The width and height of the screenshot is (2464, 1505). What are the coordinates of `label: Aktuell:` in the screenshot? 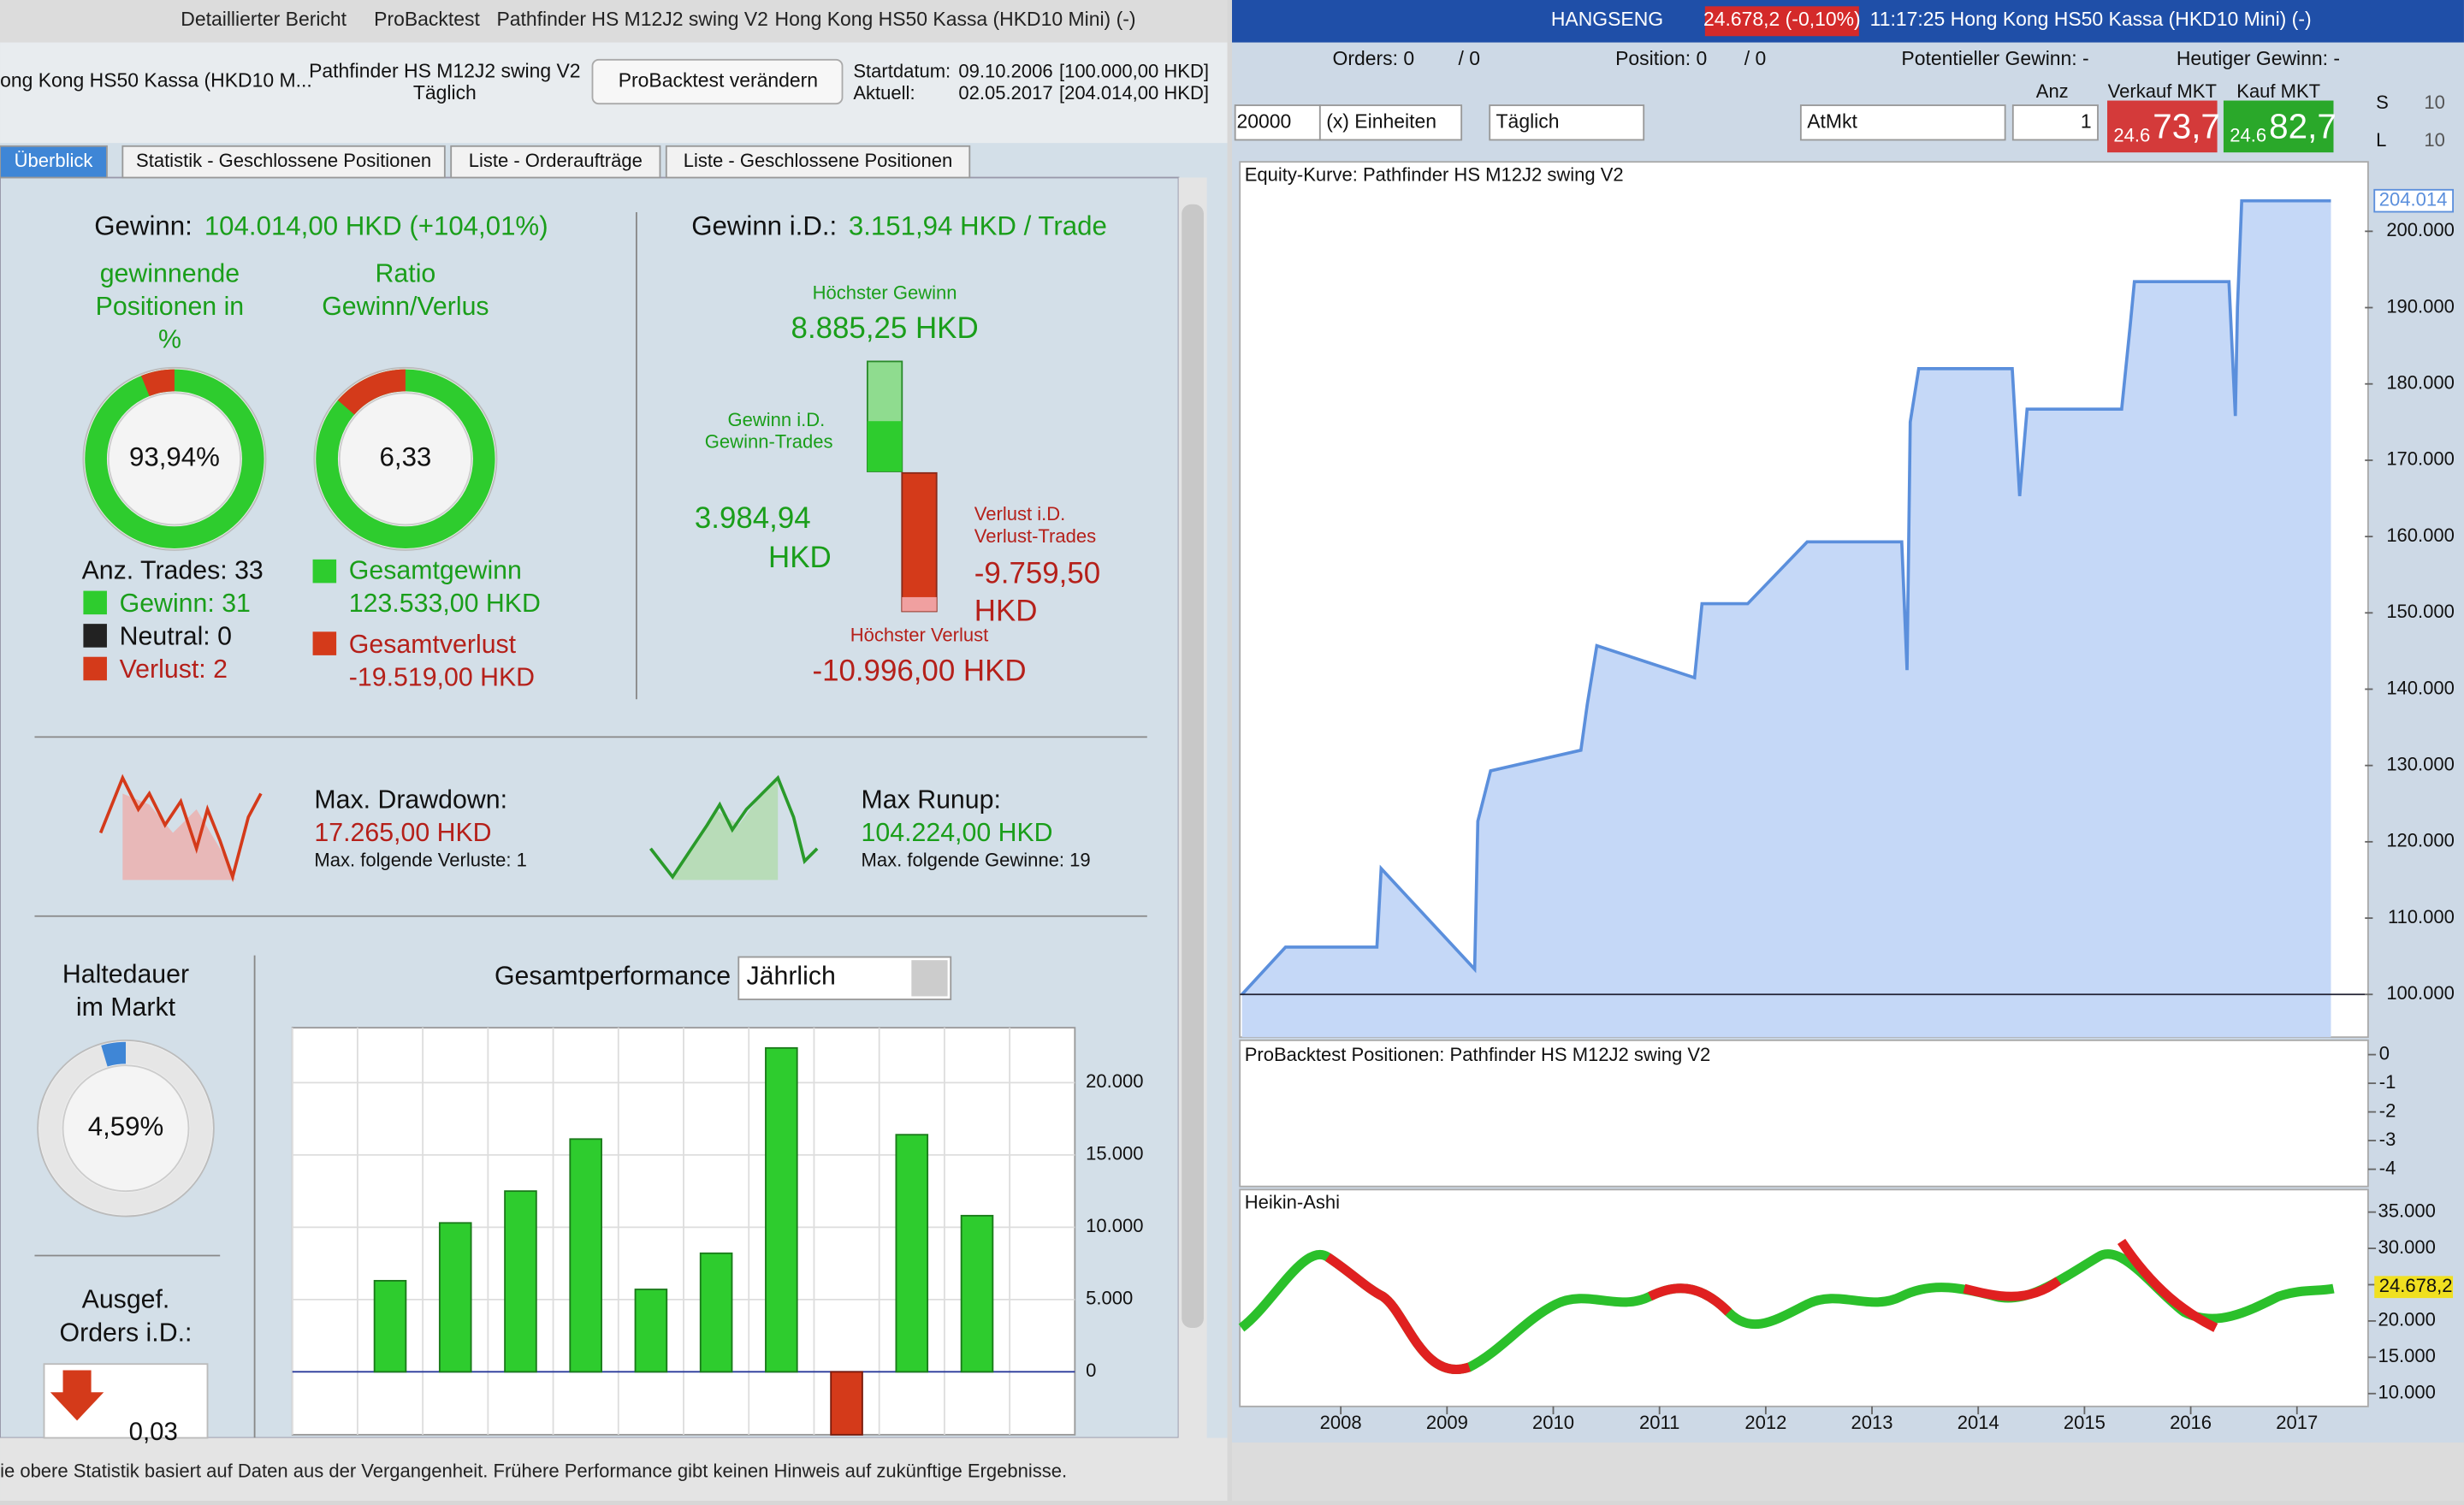 It's located at (884, 93).